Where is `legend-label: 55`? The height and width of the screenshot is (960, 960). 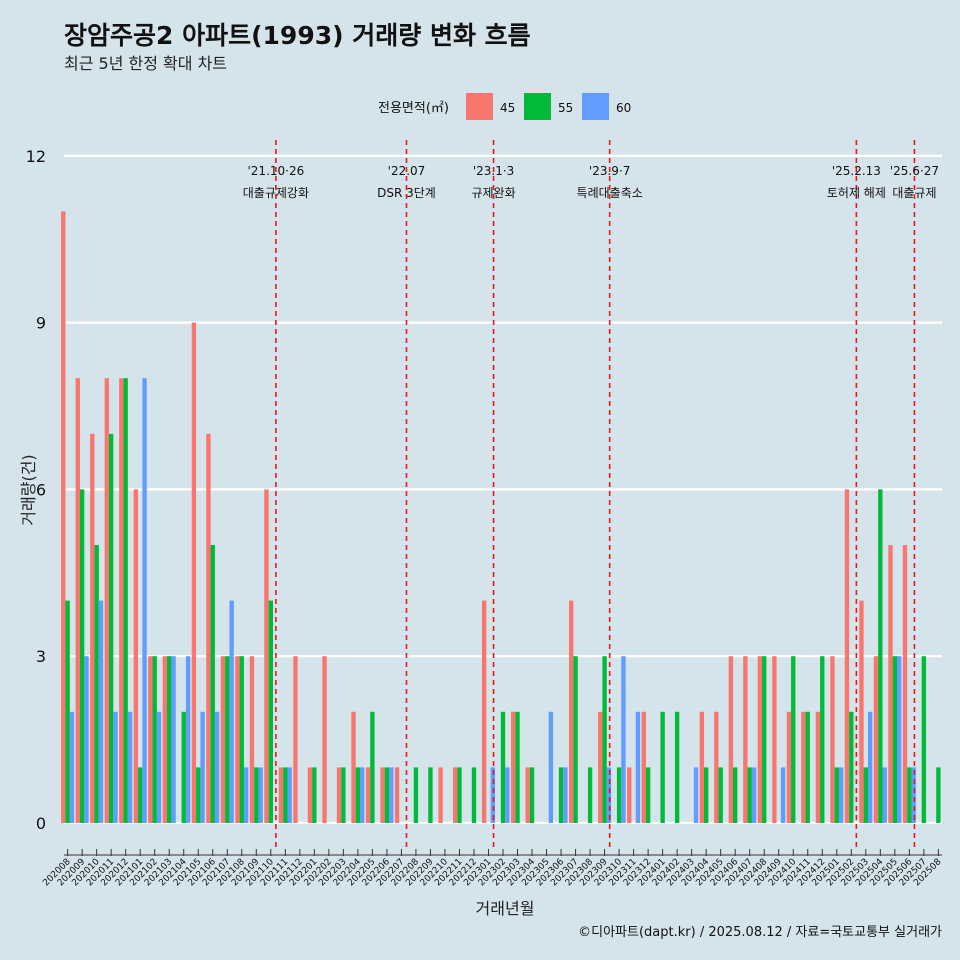
legend-label: 55 is located at coordinates (565, 108).